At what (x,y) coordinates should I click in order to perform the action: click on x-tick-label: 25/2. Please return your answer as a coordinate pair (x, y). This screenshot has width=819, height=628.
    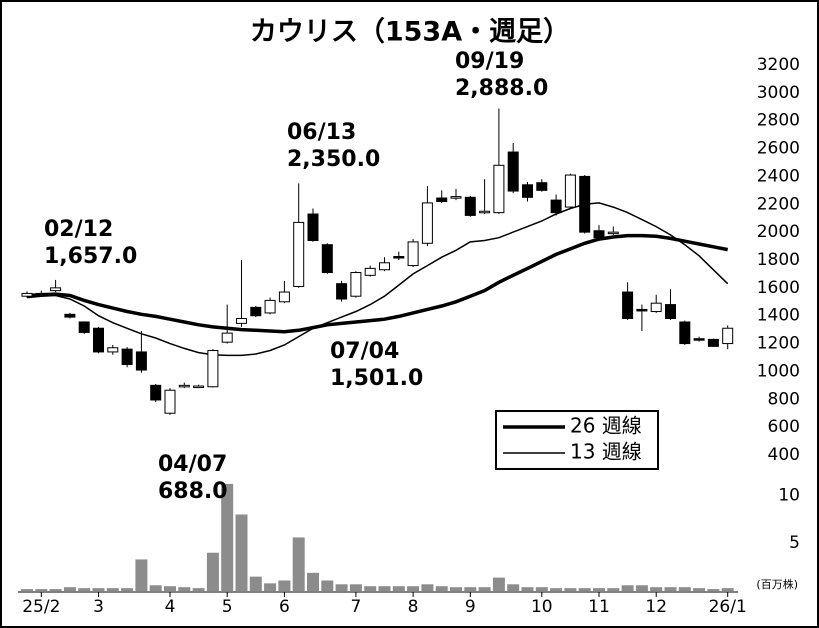
    Looking at the image, I should click on (41, 607).